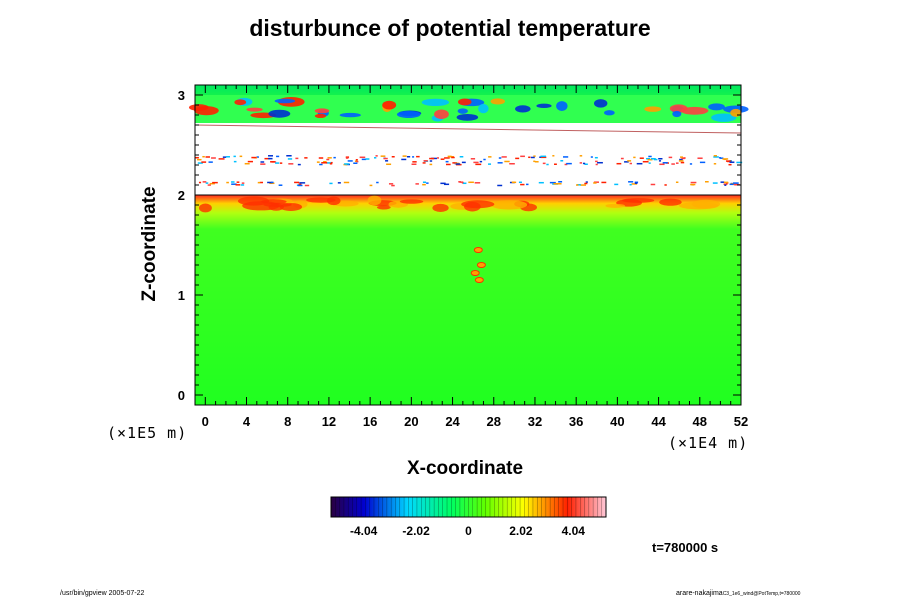 This screenshot has height=600, width=900. I want to click on colorbar-tick-label: 0, so click(468, 531).